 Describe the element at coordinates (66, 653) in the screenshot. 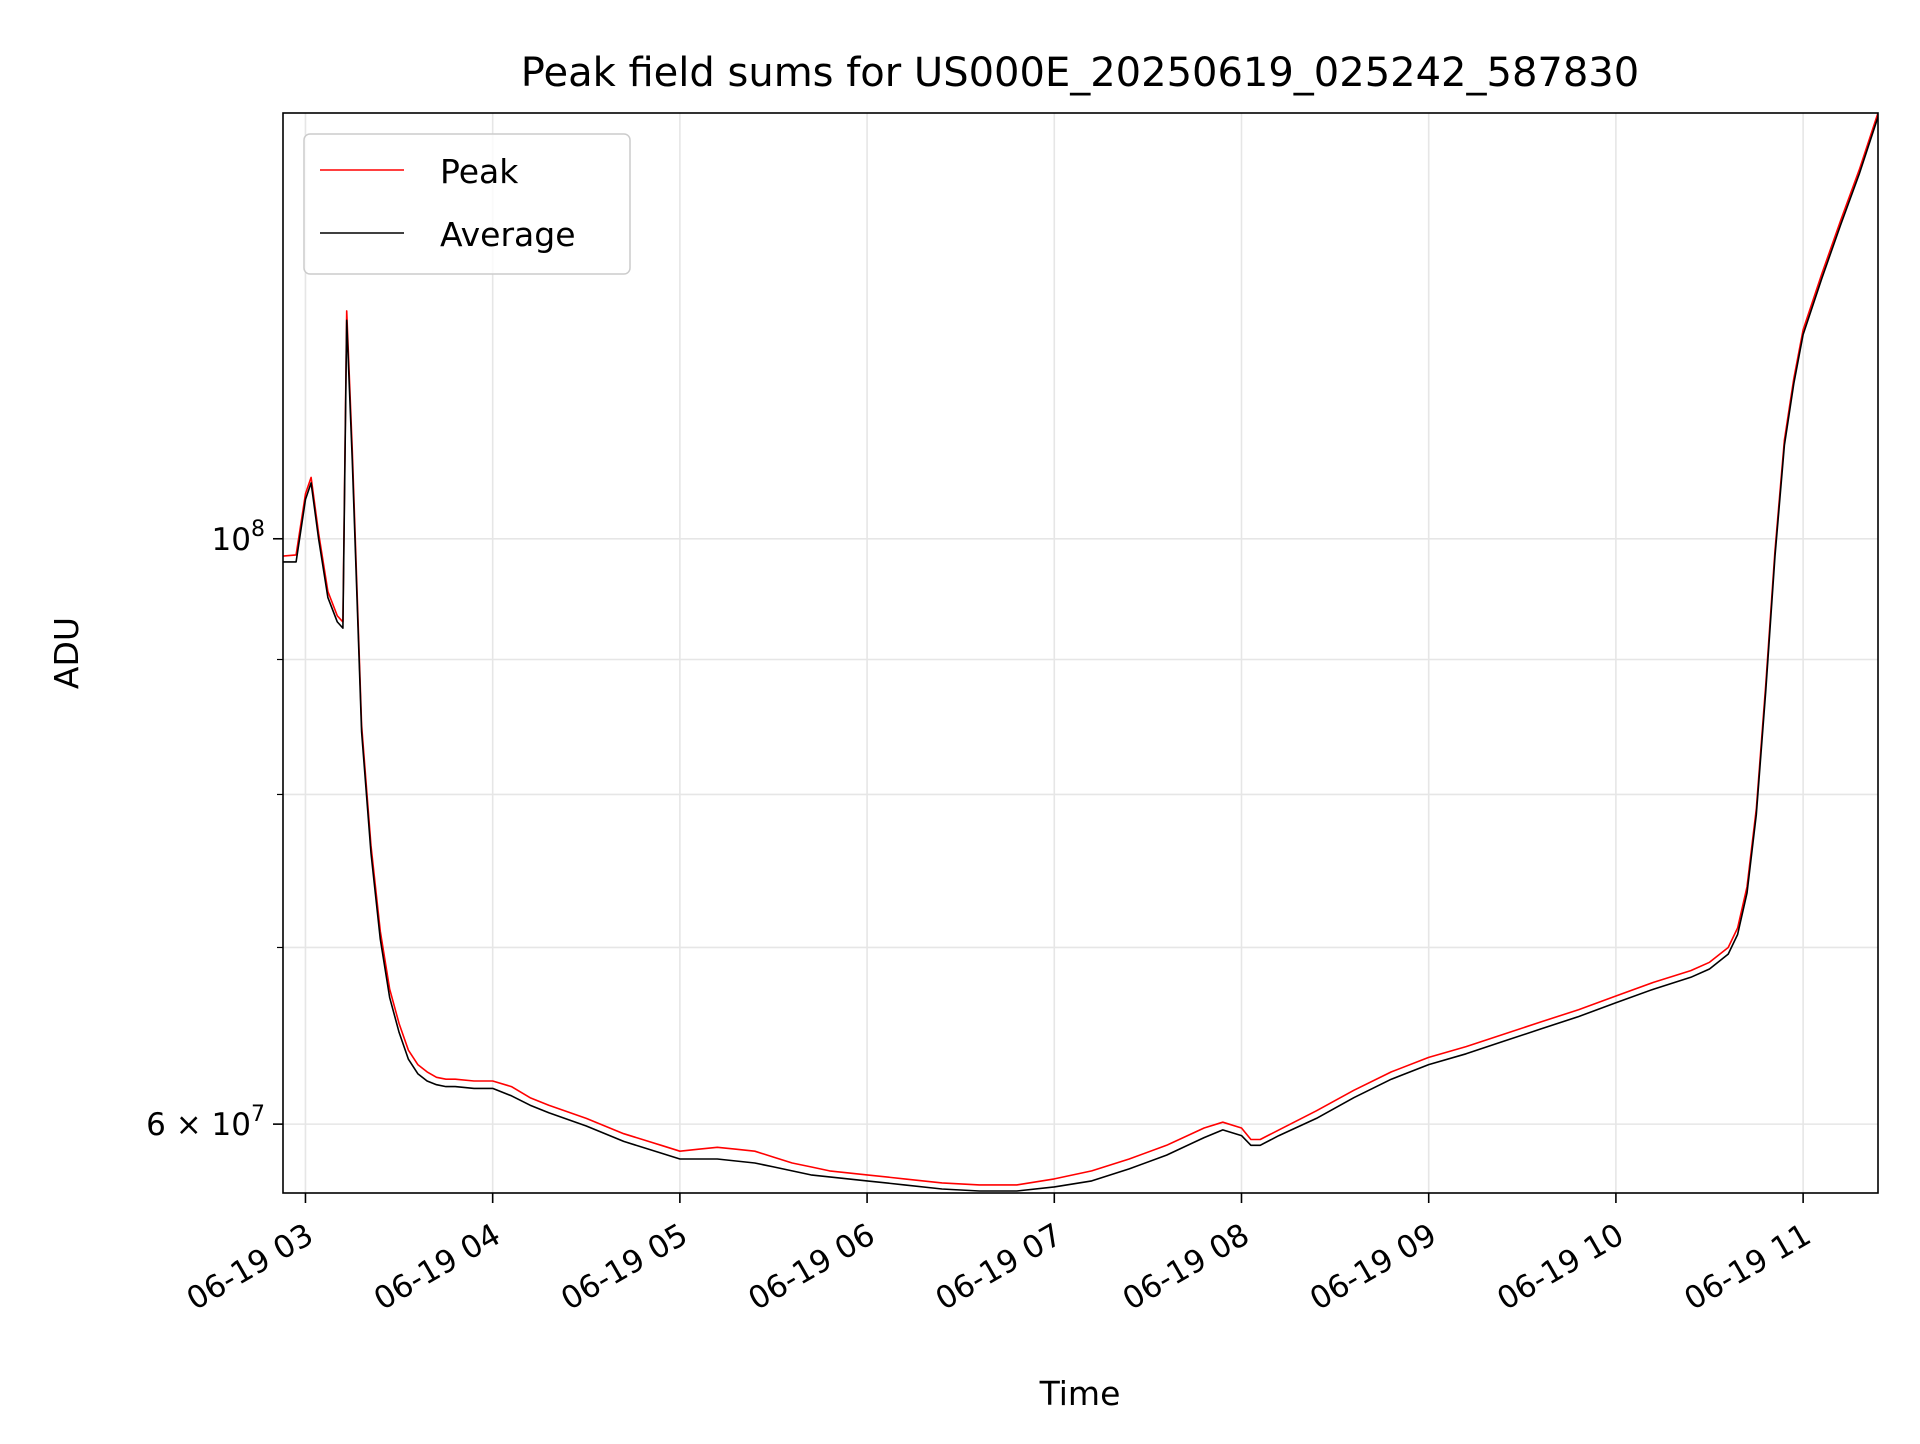

I see `y-axis-label: ADU` at that location.